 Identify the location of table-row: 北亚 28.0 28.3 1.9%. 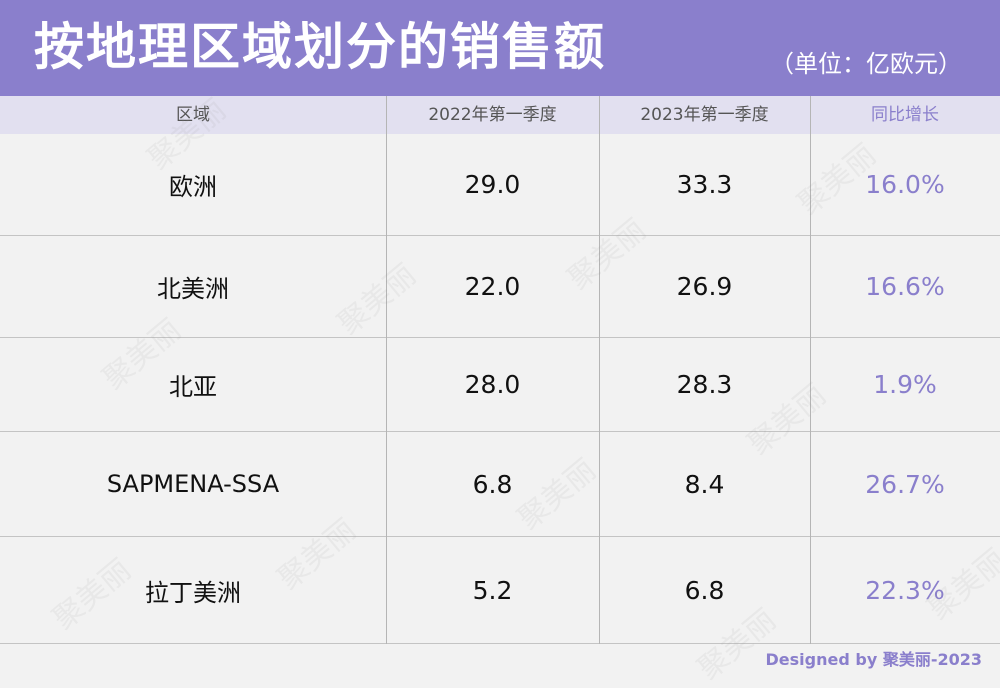
(500, 385).